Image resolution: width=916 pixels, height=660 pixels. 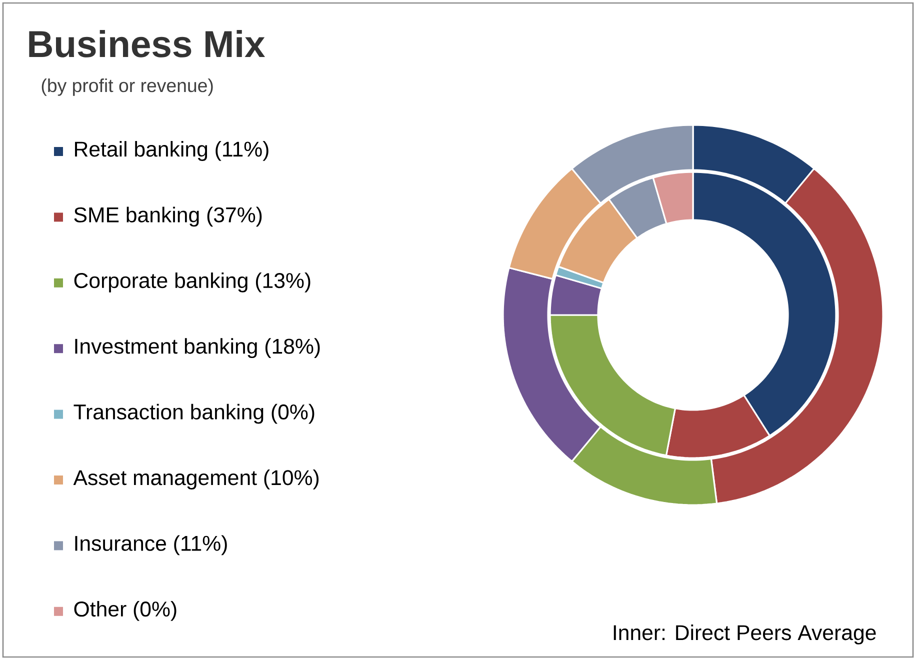 I want to click on legend-label: Investment banking (18%), so click(x=197, y=348).